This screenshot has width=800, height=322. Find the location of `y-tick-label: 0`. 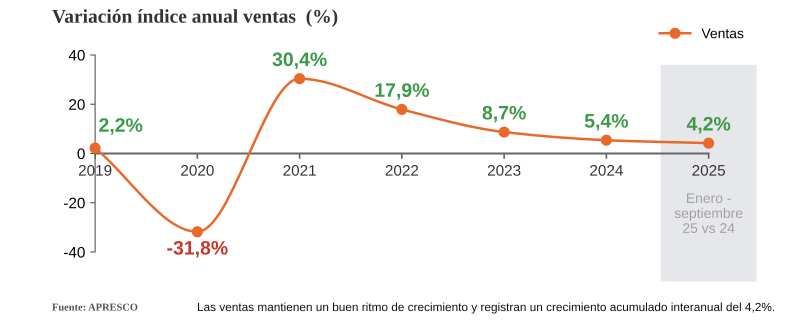

y-tick-label: 0 is located at coordinates (81, 154).